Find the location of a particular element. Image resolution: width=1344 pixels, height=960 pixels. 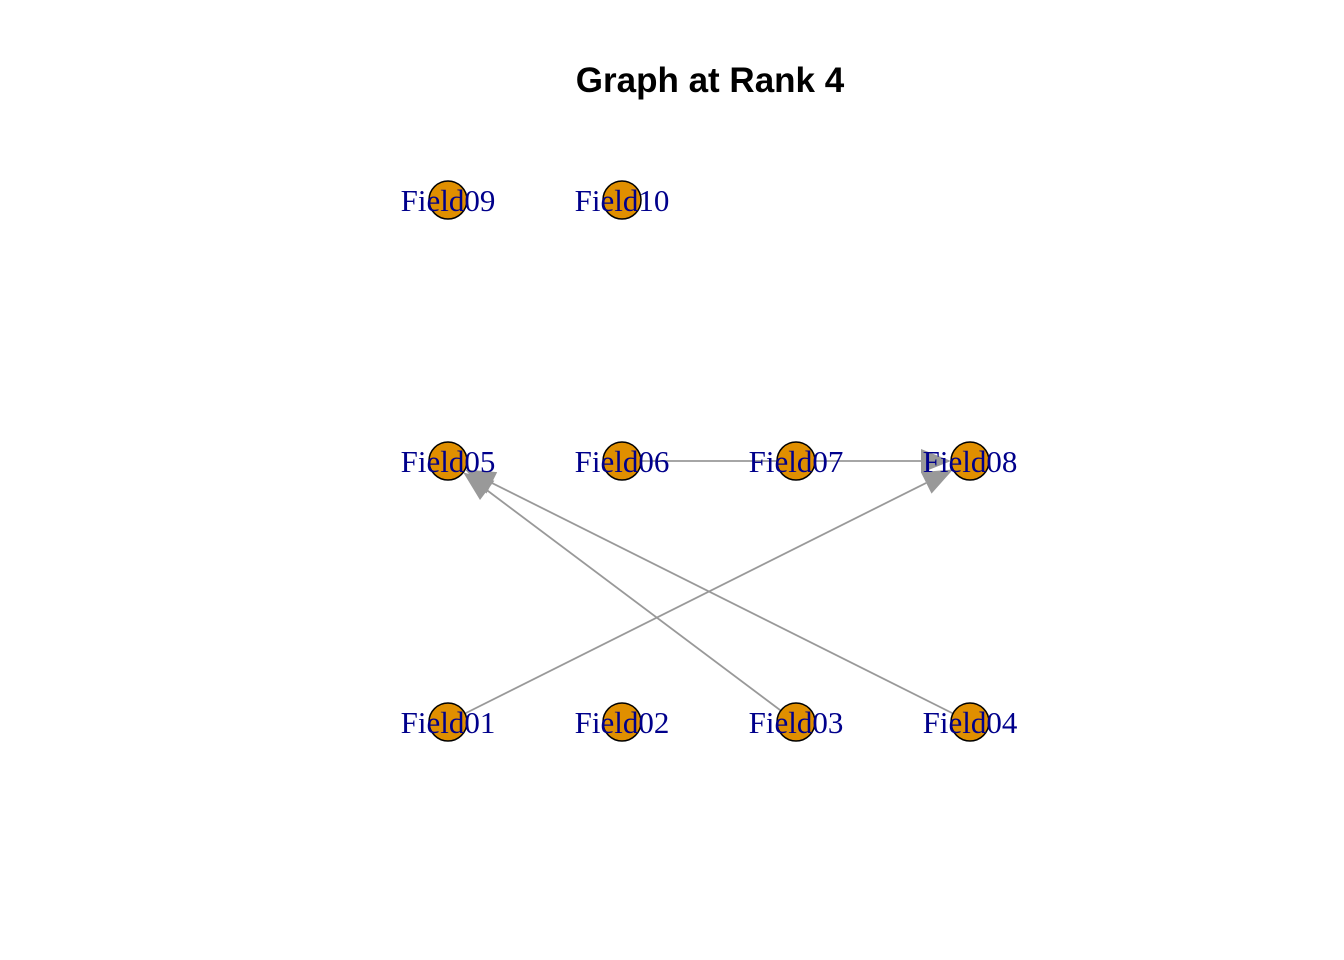

node-Field08: Field08 is located at coordinates (970, 461).